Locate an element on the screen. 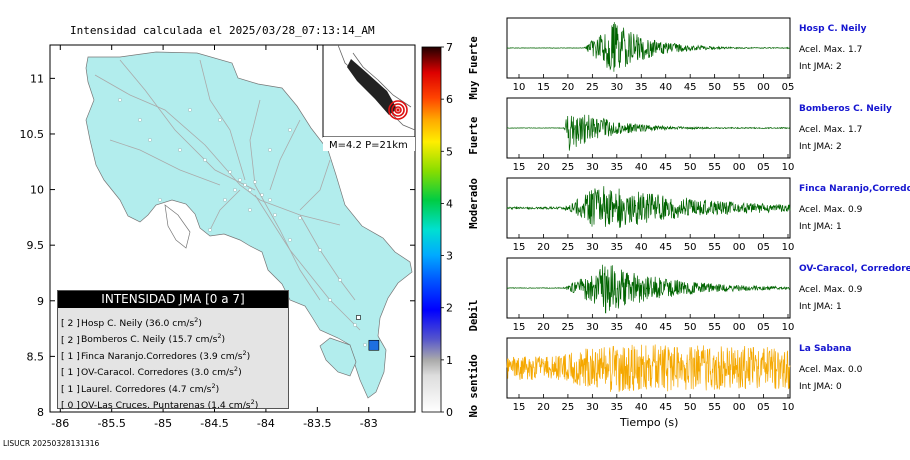  station-acel: Acel. Max. 1.7 is located at coordinates (831, 50).